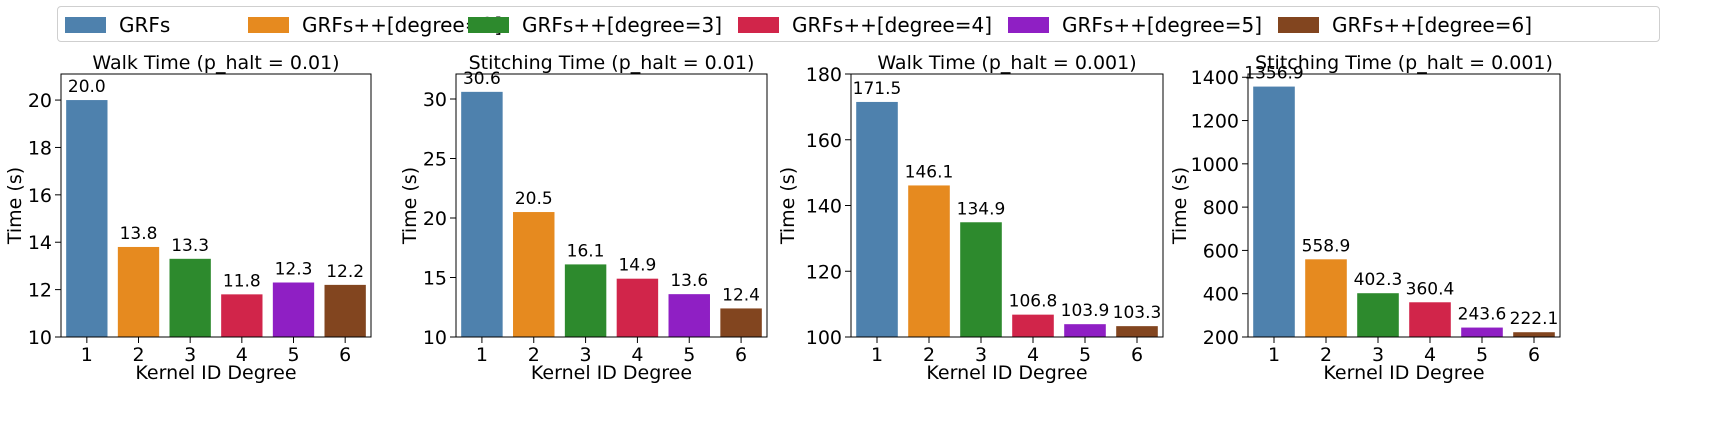 This screenshot has height=425, width=1719. What do you see at coordinates (1534, 319) in the screenshot?
I see `bar-value-label: 222.1` at bounding box center [1534, 319].